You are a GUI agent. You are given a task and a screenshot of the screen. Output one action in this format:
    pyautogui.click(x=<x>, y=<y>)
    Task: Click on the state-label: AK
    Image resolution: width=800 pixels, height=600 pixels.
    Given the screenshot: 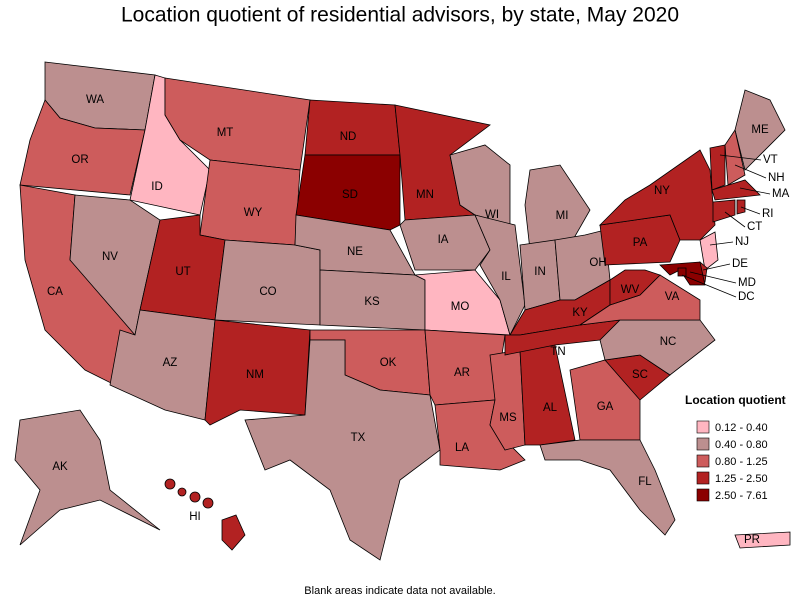 What is the action you would take?
    pyautogui.click(x=60, y=467)
    